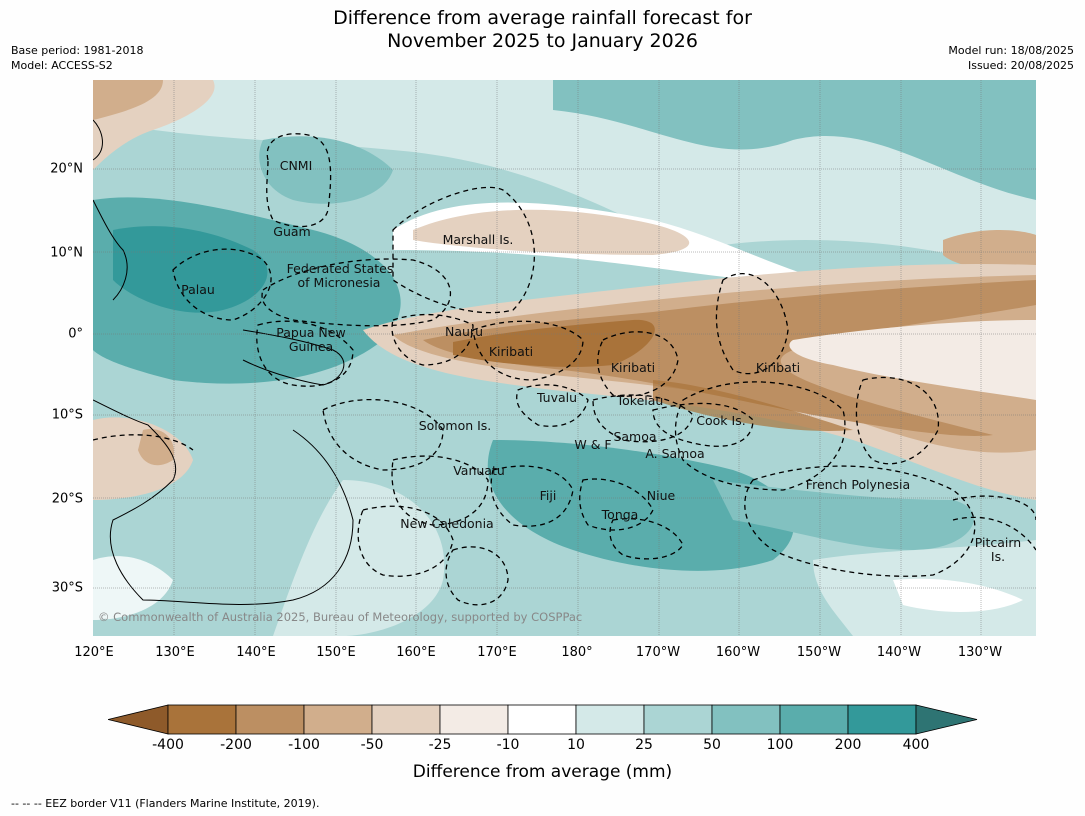 This screenshot has width=1085, height=816. Describe the element at coordinates (1011, 58) in the screenshot. I see `meta-right: Model run: 18/08/2025 Issued: 20/08/2025` at that location.